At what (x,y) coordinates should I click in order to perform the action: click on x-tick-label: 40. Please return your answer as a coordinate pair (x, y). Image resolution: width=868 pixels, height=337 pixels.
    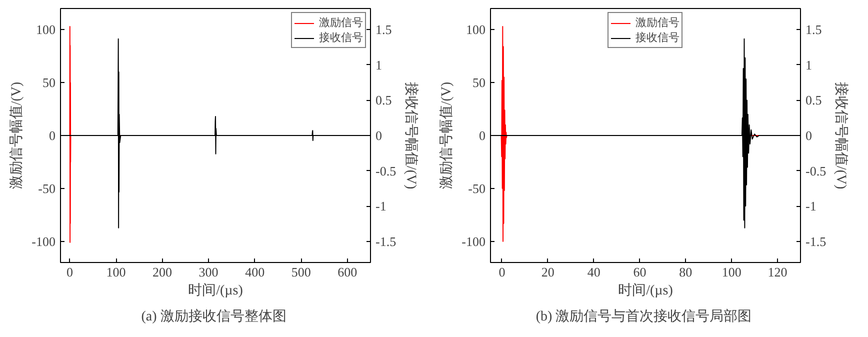
    Looking at the image, I should click on (593, 272).